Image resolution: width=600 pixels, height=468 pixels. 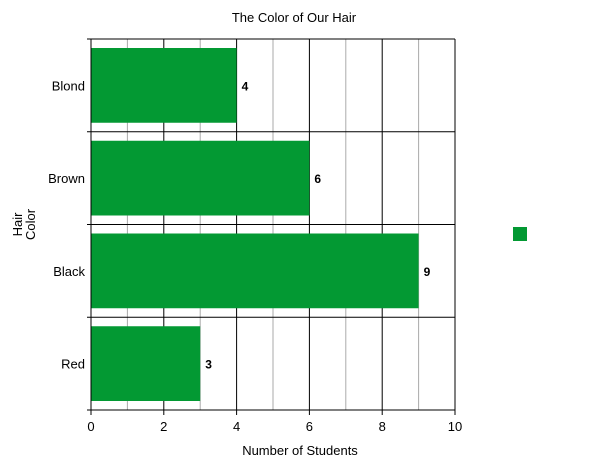 I want to click on category-label-black: Black, so click(x=69, y=271).